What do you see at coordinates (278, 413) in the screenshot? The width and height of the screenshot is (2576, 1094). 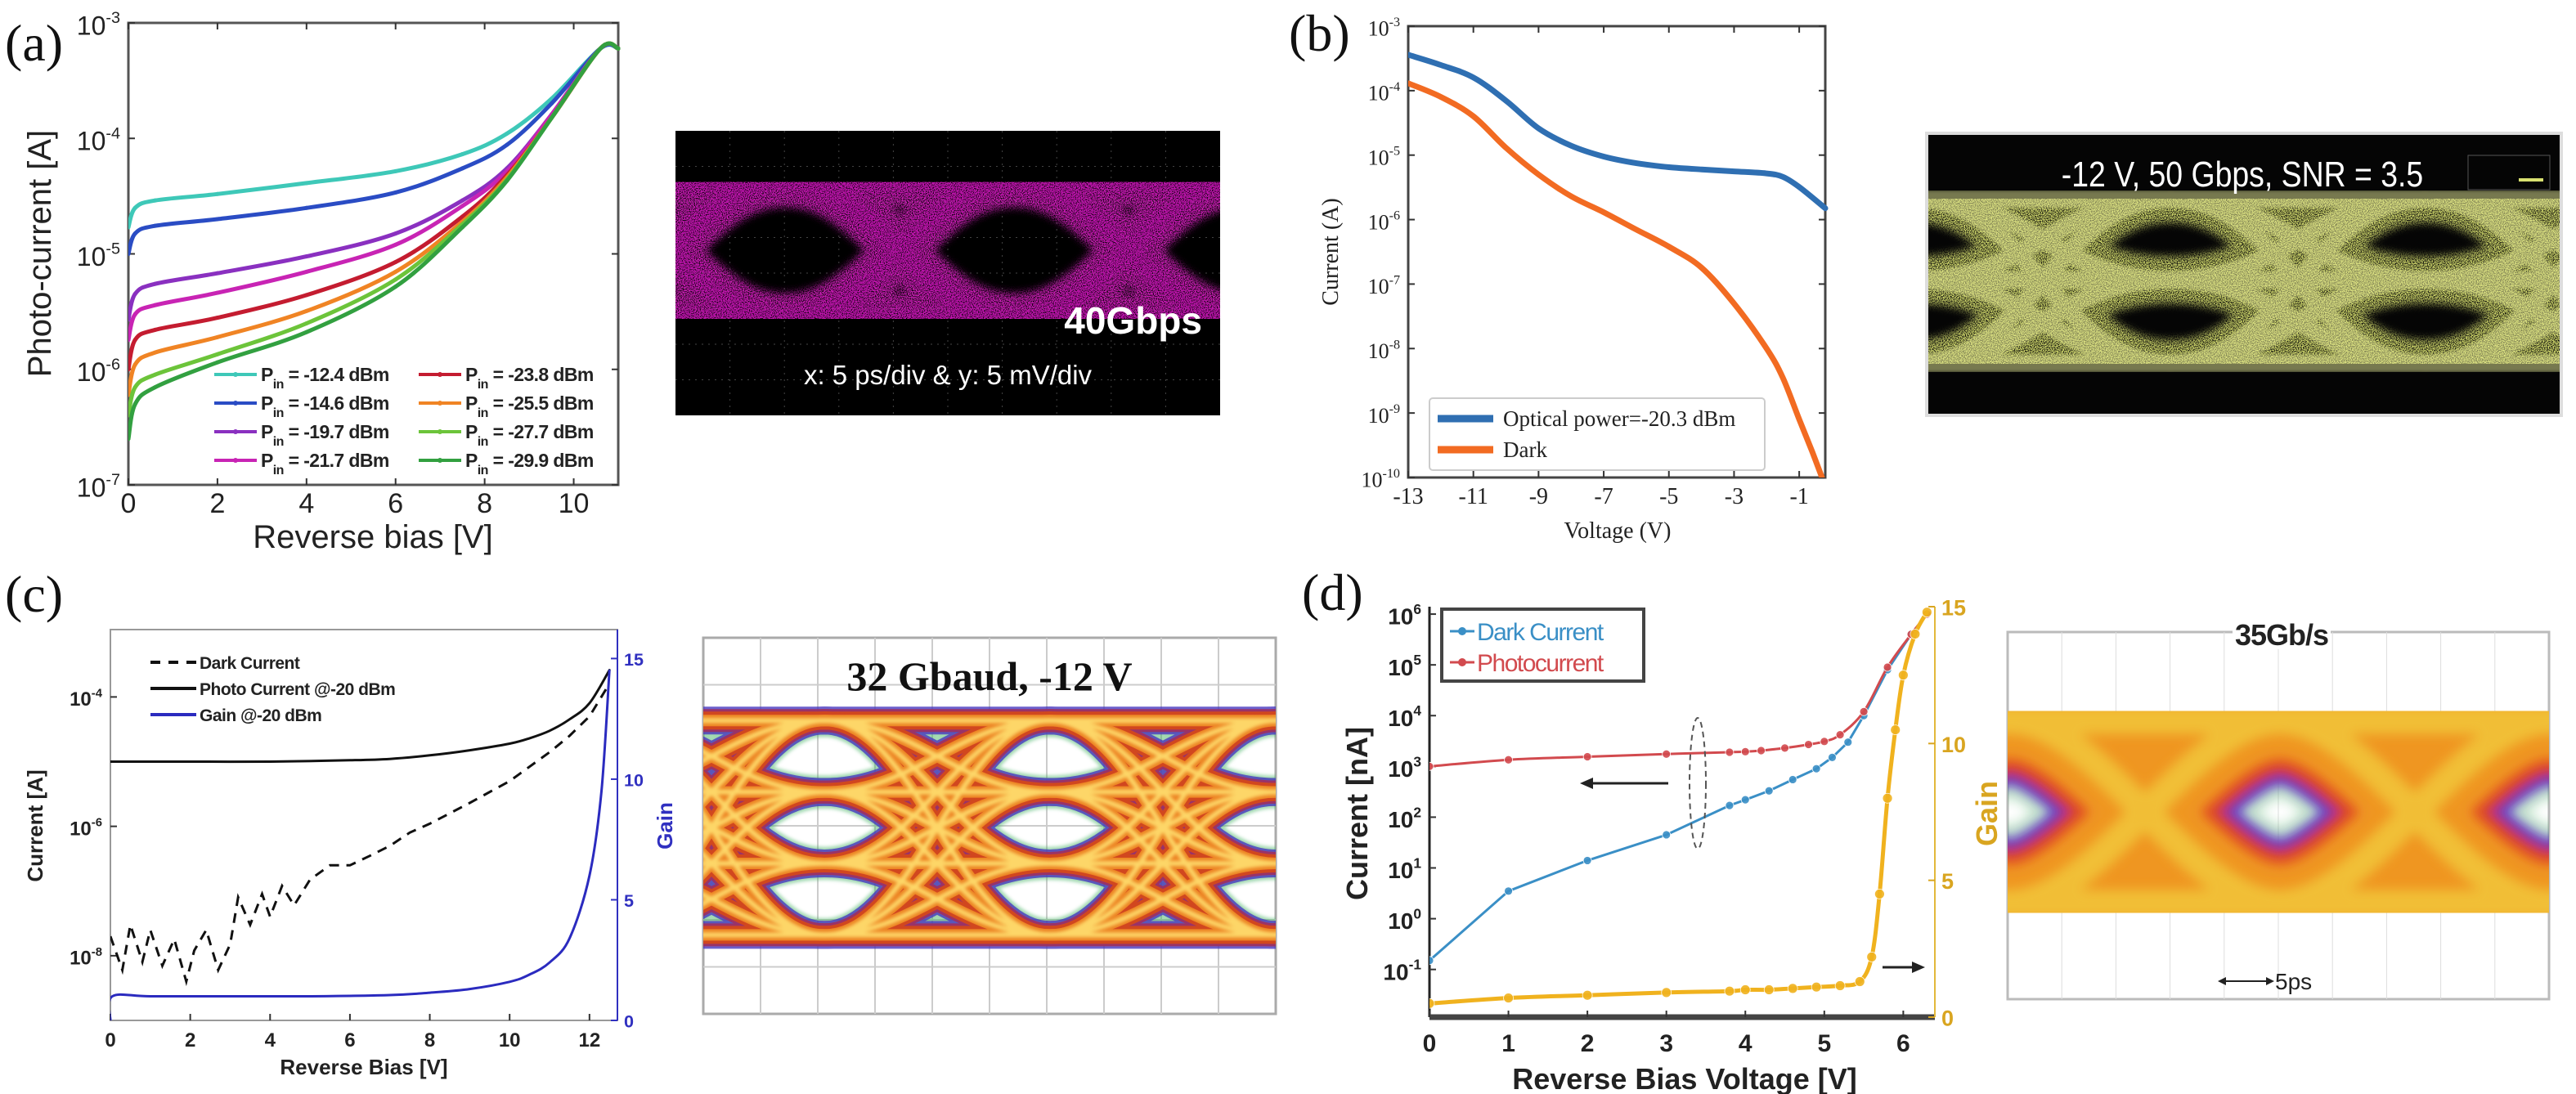 I see `legend-label-sub: in` at bounding box center [278, 413].